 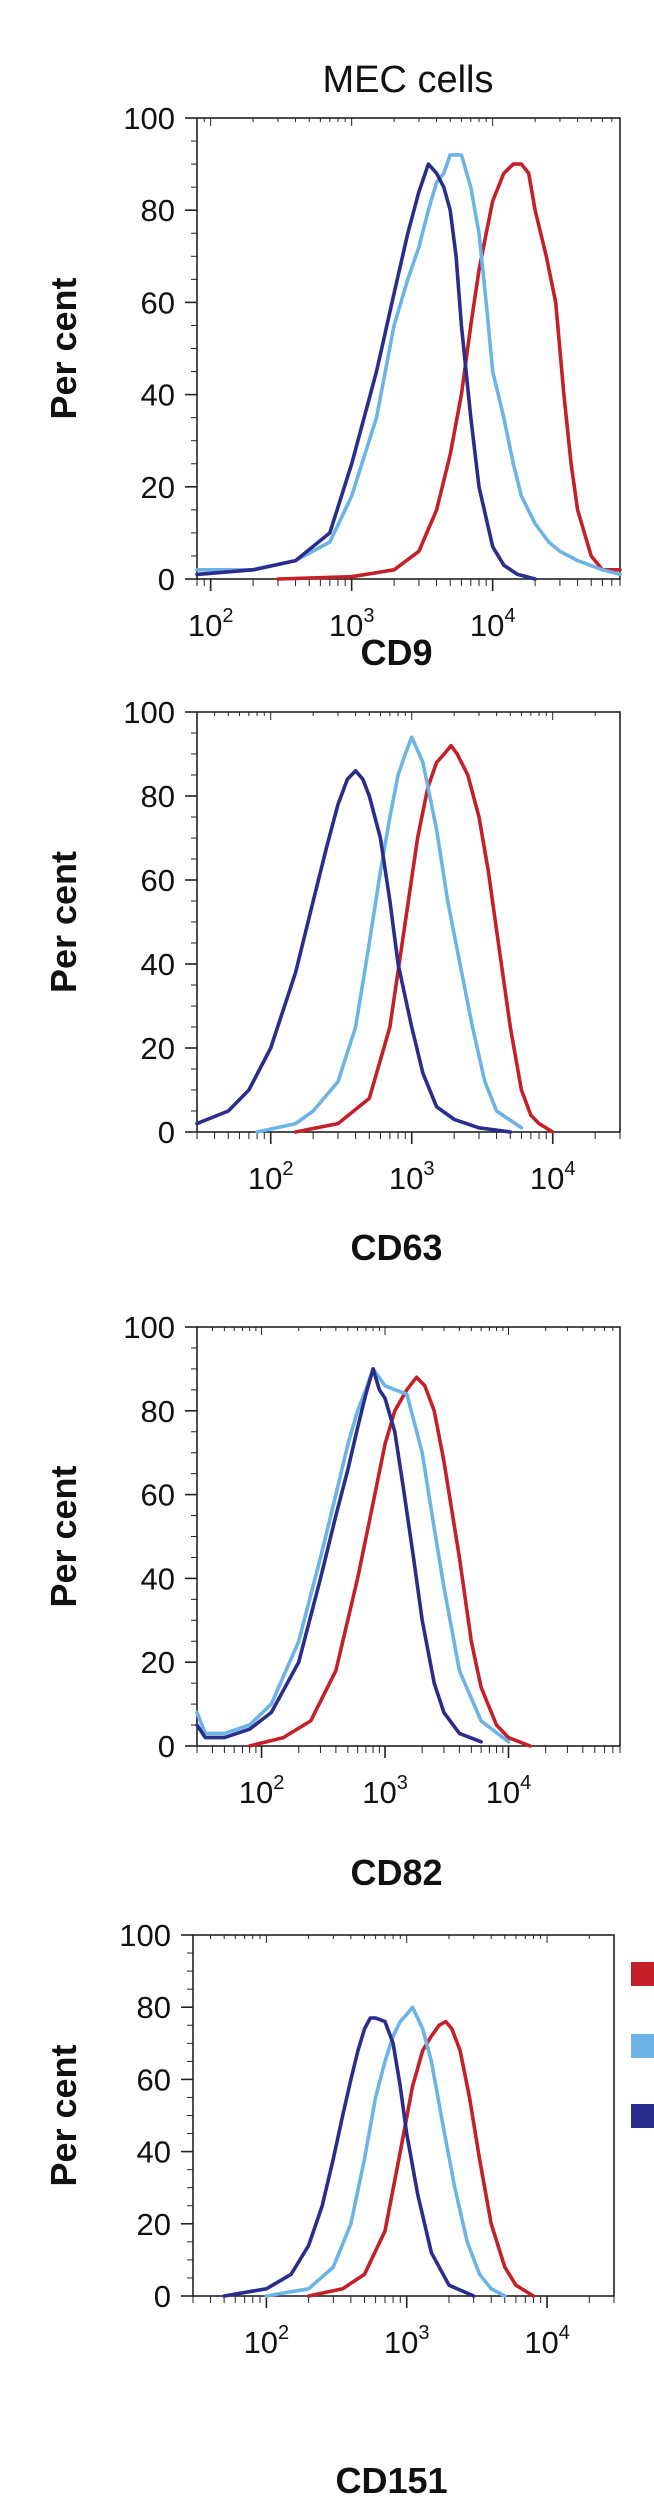 What do you see at coordinates (642, 2046) in the screenshot?
I see `legend-swatch-light-blue` at bounding box center [642, 2046].